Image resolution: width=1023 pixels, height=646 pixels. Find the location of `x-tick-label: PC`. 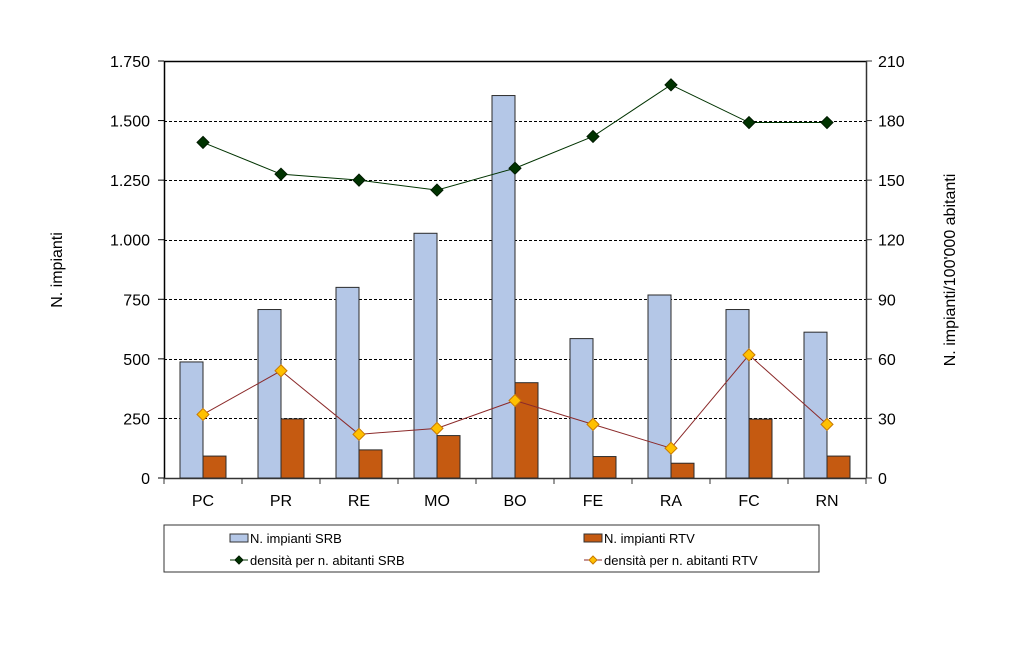

x-tick-label: PC is located at coordinates (203, 501).